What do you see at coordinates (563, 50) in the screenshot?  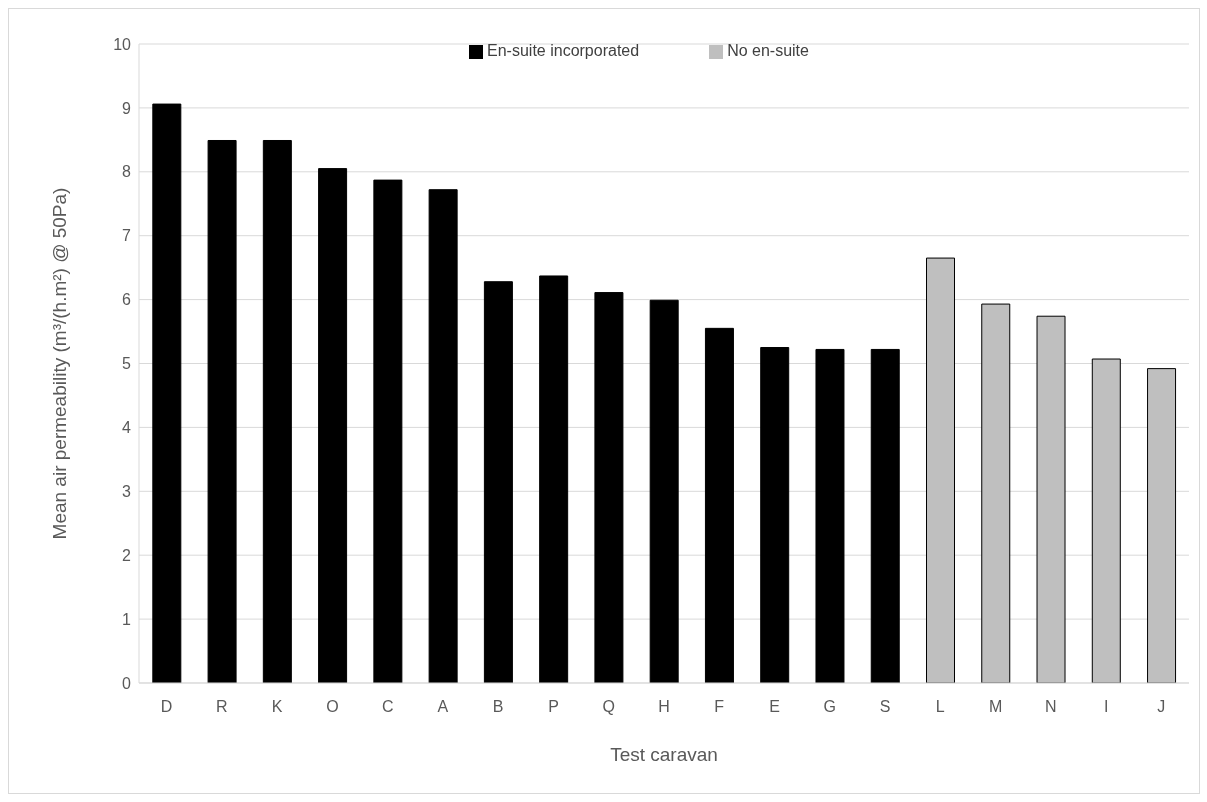 I see `legend-label: En-suite incorporated` at bounding box center [563, 50].